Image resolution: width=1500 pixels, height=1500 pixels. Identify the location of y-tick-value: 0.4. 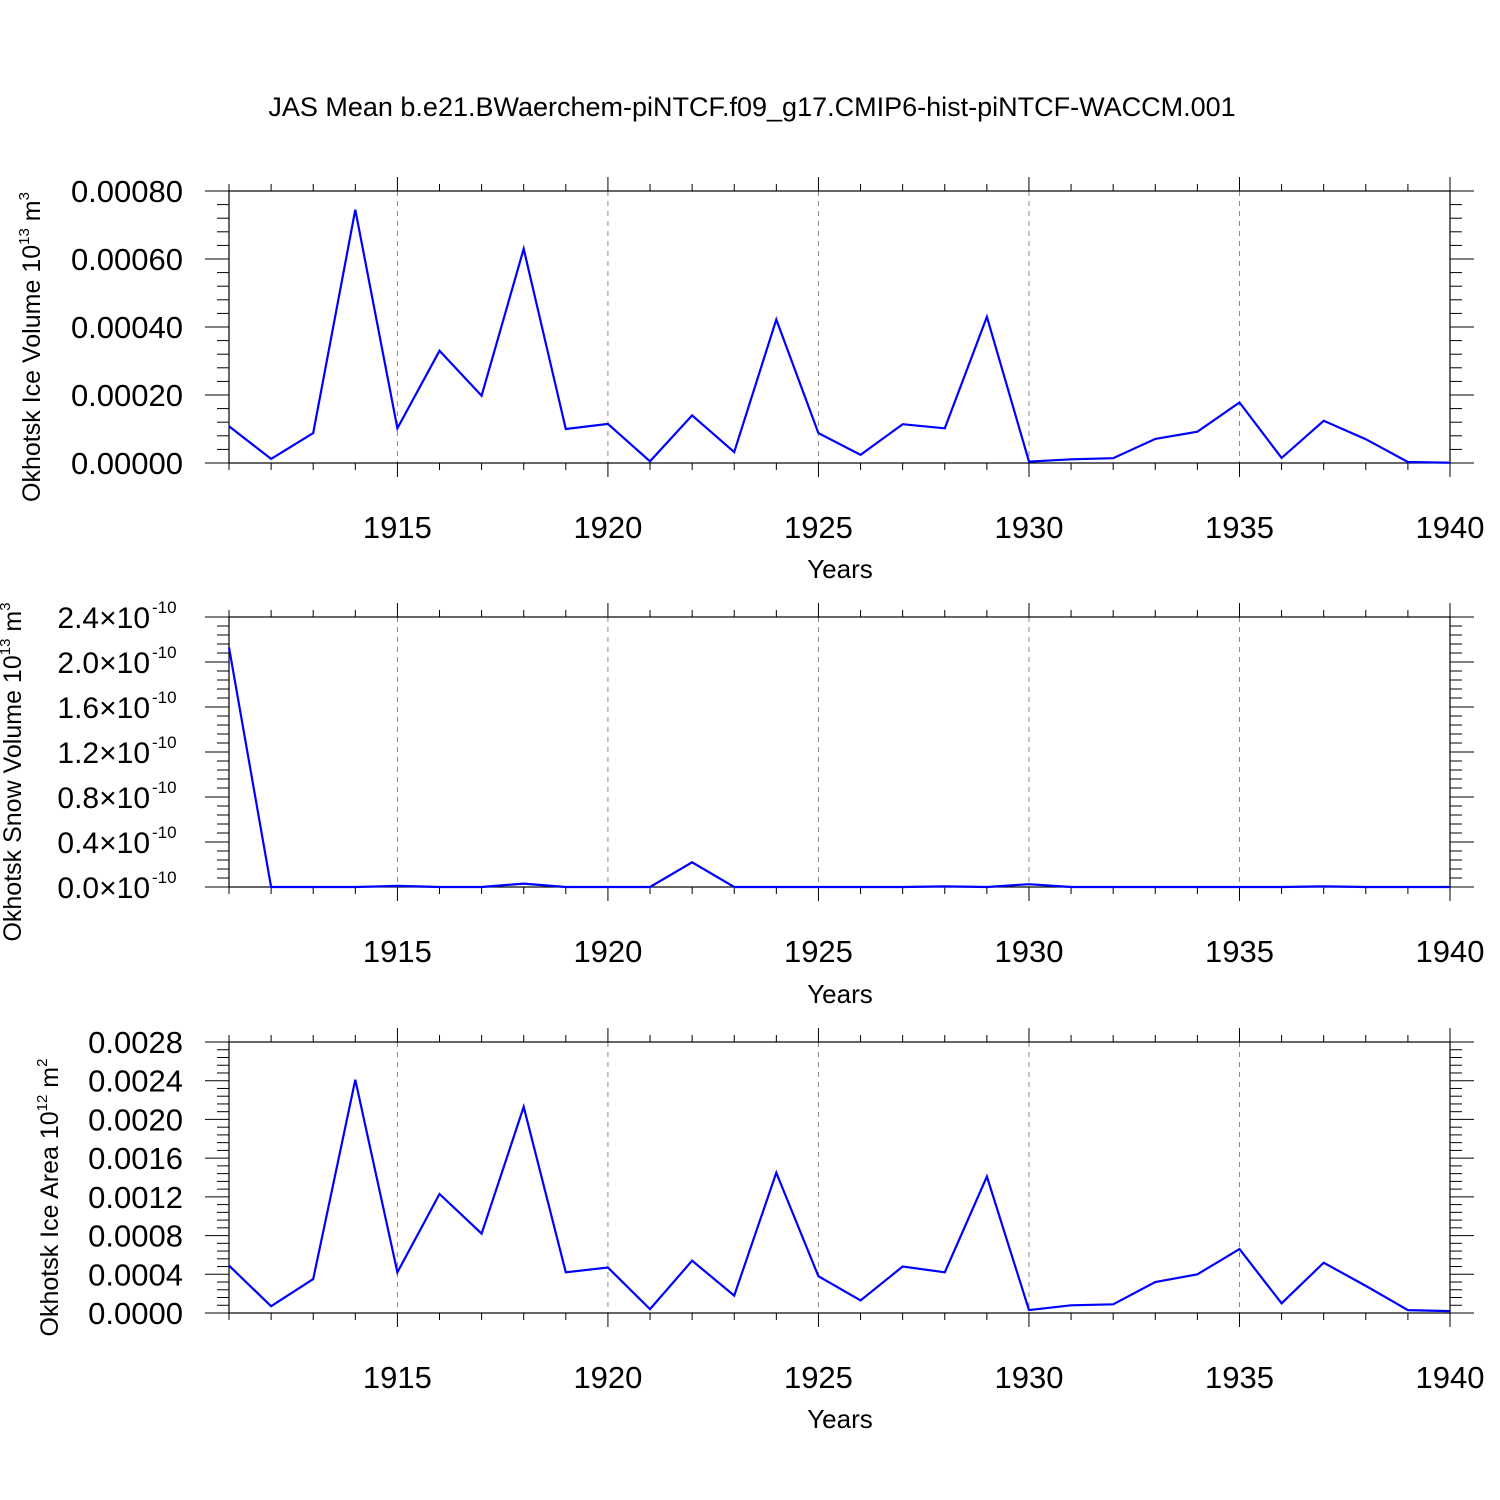
(78, 843).